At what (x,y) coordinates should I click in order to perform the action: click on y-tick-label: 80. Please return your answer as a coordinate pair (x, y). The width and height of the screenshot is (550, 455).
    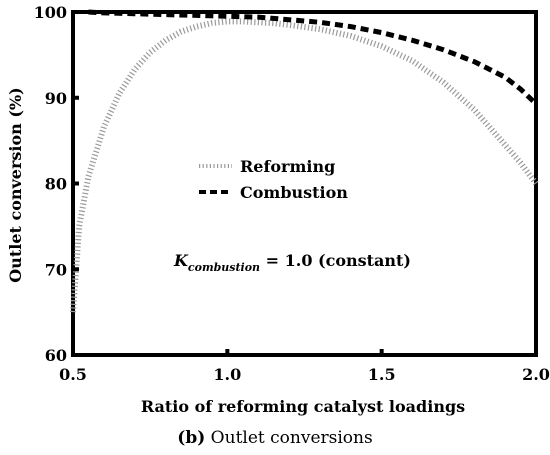
    Looking at the image, I should click on (56, 184).